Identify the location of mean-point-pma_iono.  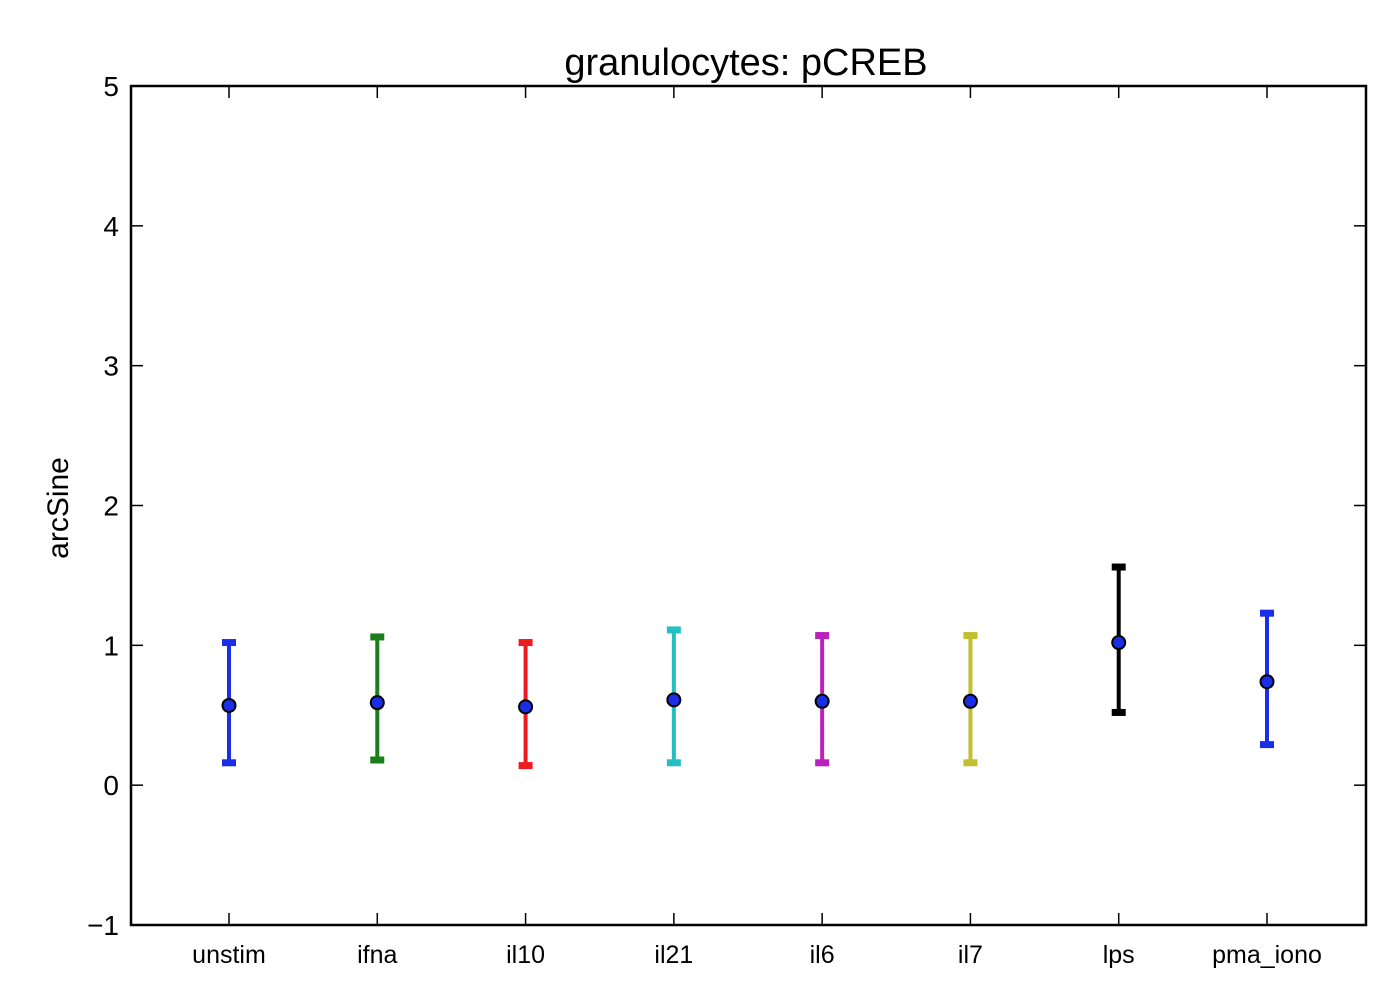
(1267, 682).